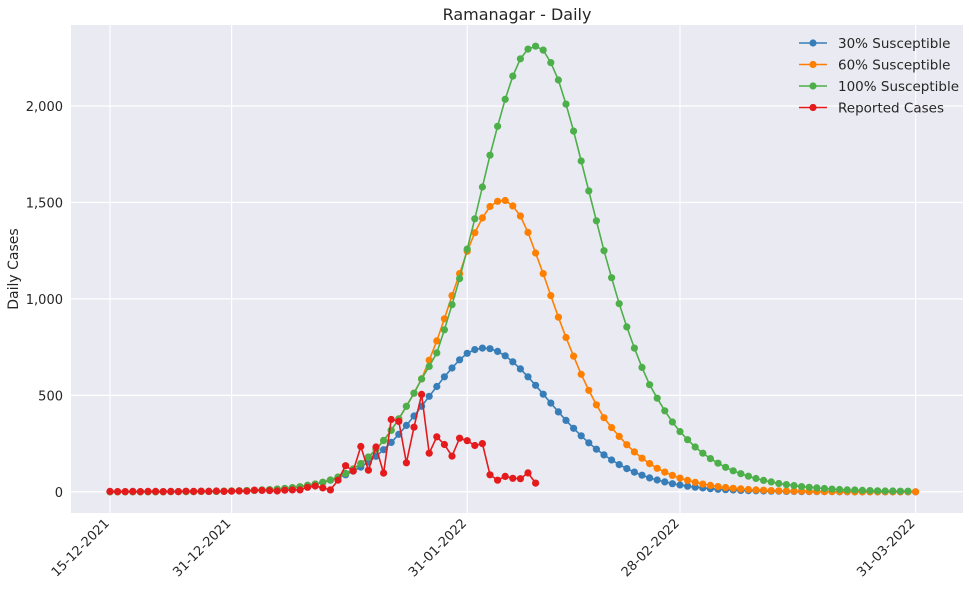 This screenshot has height=591, width=969. Describe the element at coordinates (50, 396) in the screenshot. I see `y-tick-label: 500` at that location.